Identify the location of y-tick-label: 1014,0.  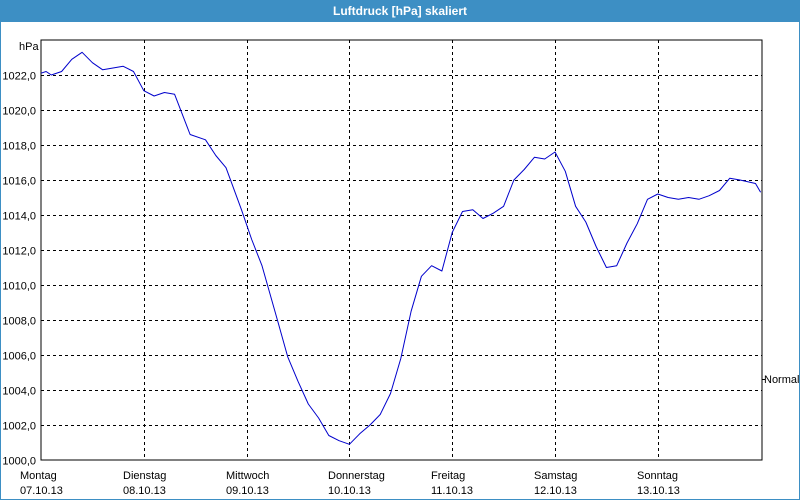
(19, 217).